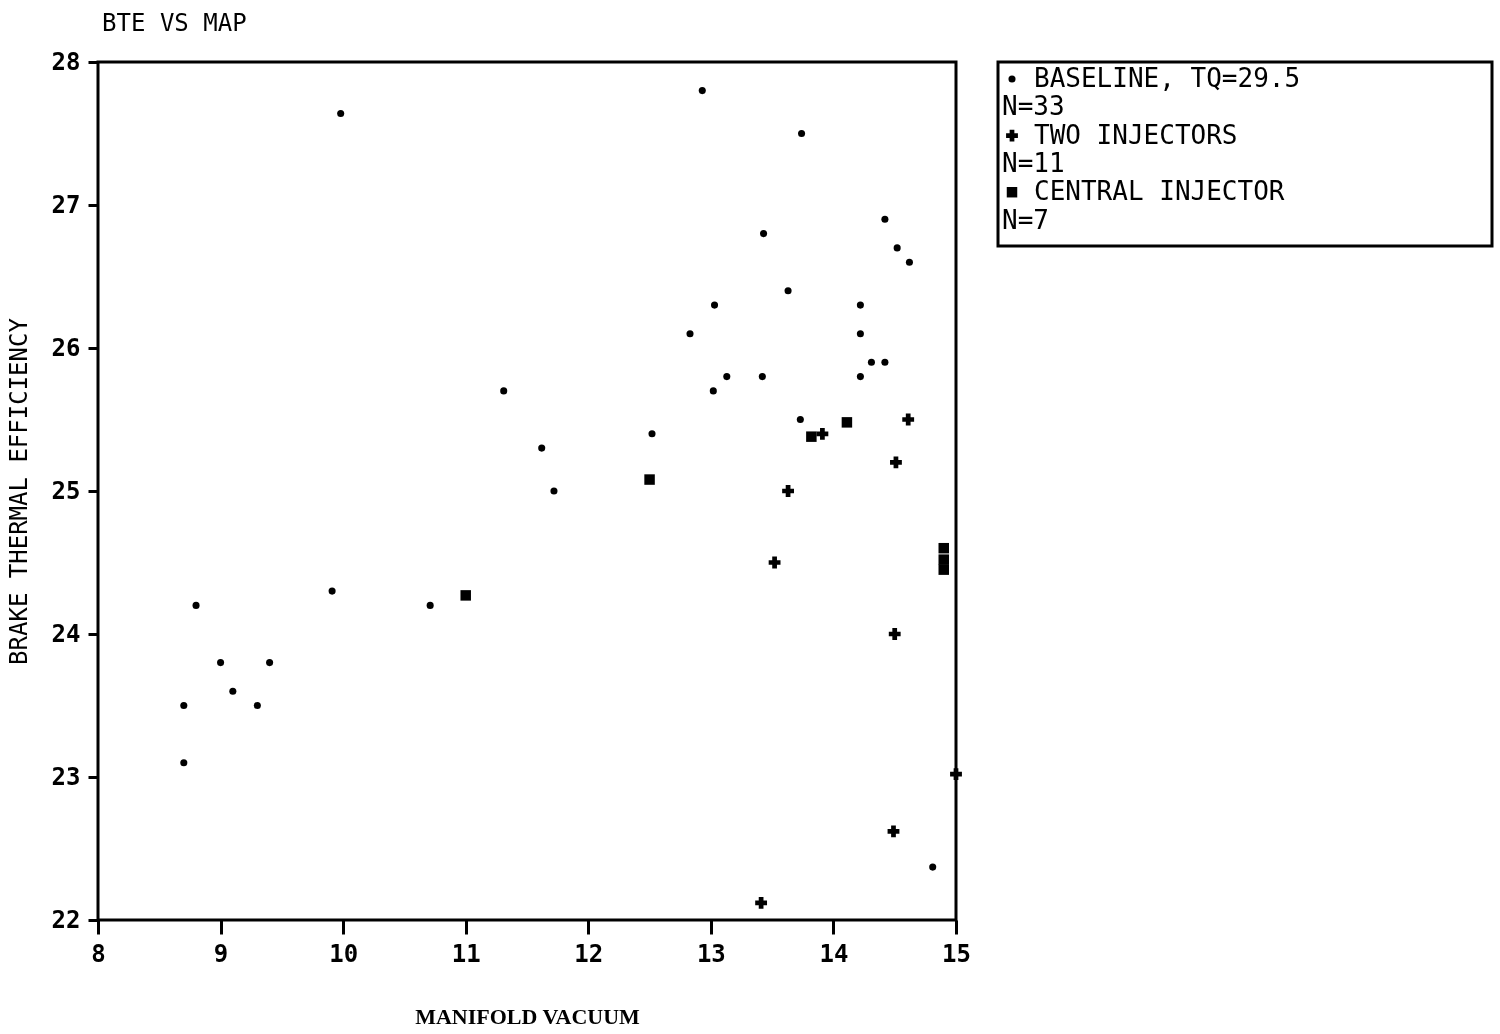  Describe the element at coordinates (66, 61) in the screenshot. I see `y-tick-label: 28` at that location.